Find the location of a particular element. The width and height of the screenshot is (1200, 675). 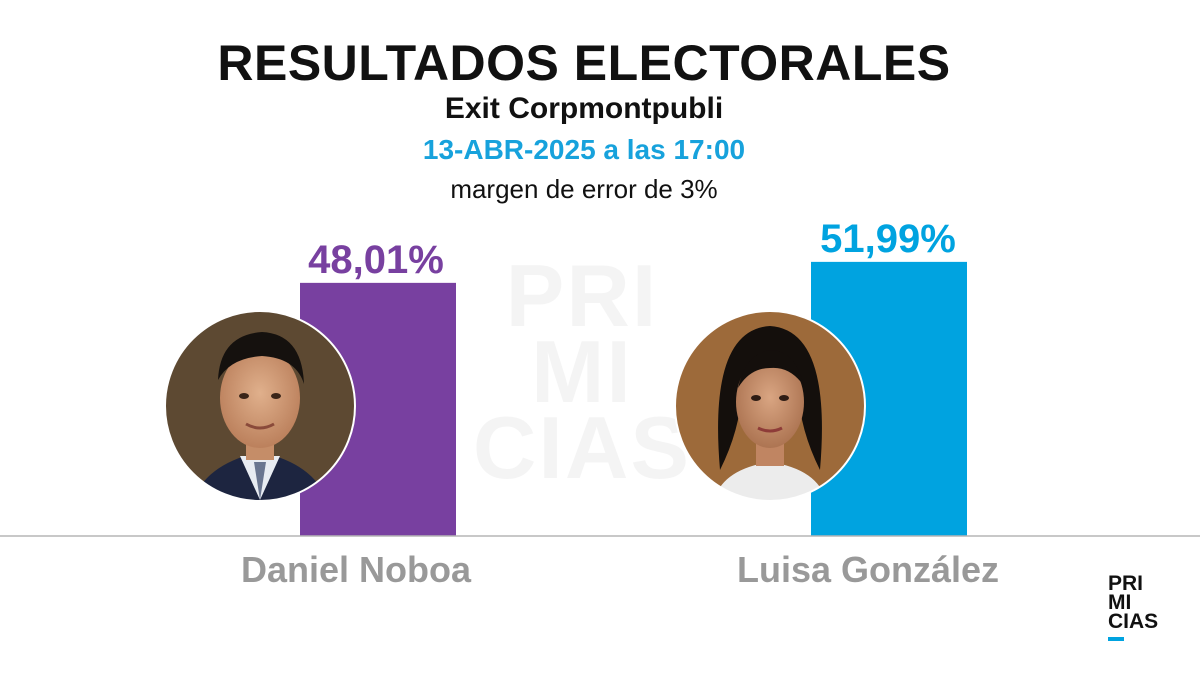

value-label-2: 51,99% is located at coordinates (888, 239).